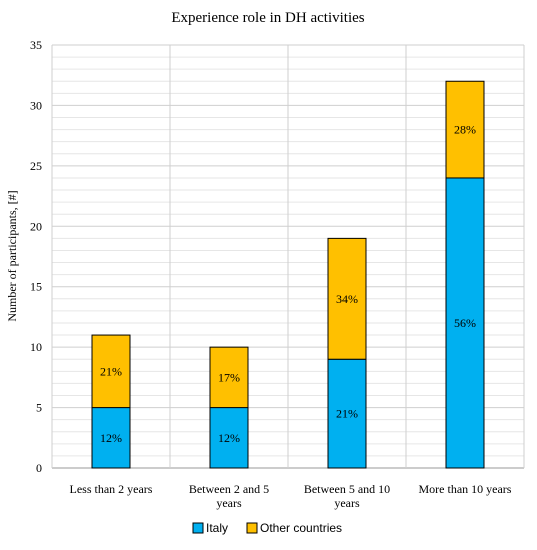  What do you see at coordinates (111, 489) in the screenshot?
I see `x-category-label: Less than 2 years` at bounding box center [111, 489].